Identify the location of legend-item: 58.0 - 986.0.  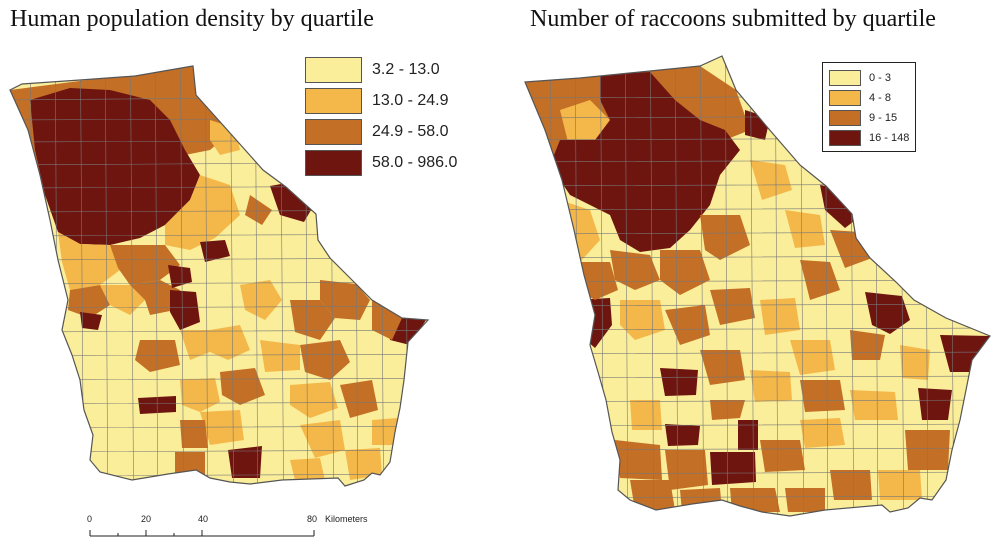
(381, 162).